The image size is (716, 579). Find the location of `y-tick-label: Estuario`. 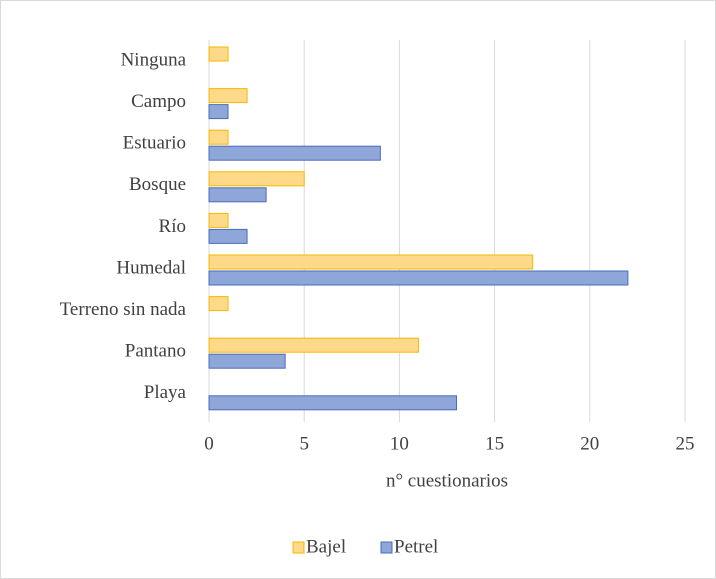

y-tick-label: Estuario is located at coordinates (154, 143).